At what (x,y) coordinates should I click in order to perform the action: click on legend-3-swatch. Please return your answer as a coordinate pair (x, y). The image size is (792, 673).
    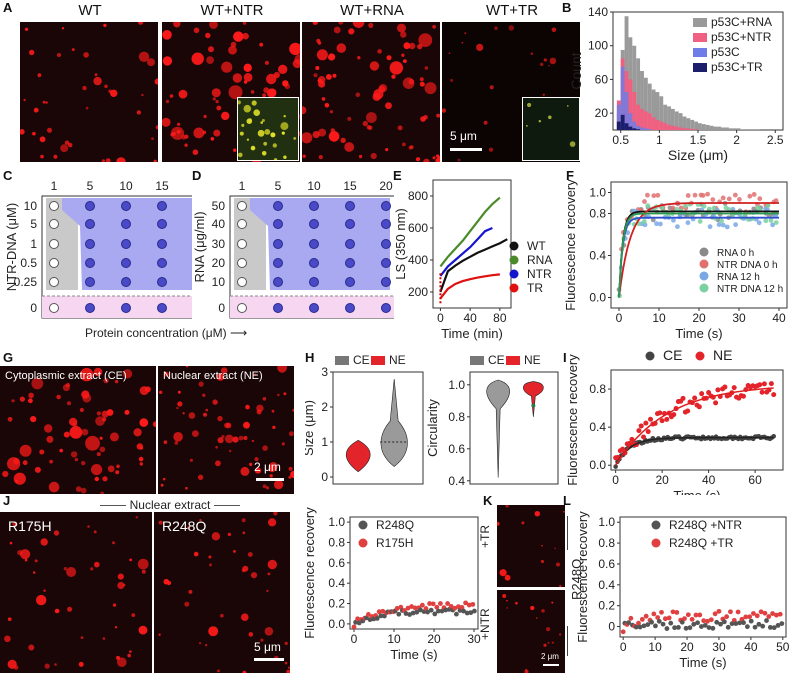
    Looking at the image, I should click on (700, 67).